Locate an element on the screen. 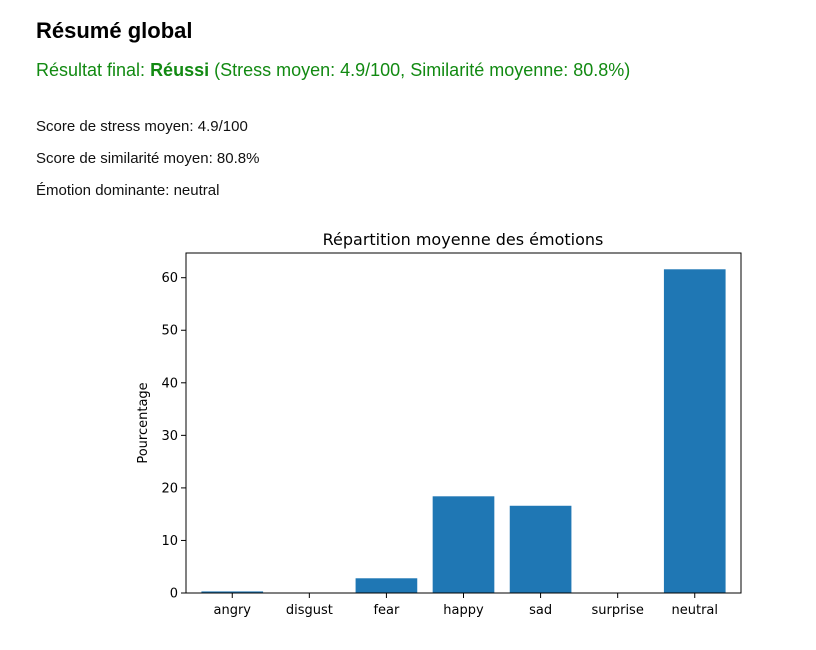 Image resolution: width=816 pixels, height=650 pixels. y-axis-label: Pourcentage is located at coordinates (143, 422).